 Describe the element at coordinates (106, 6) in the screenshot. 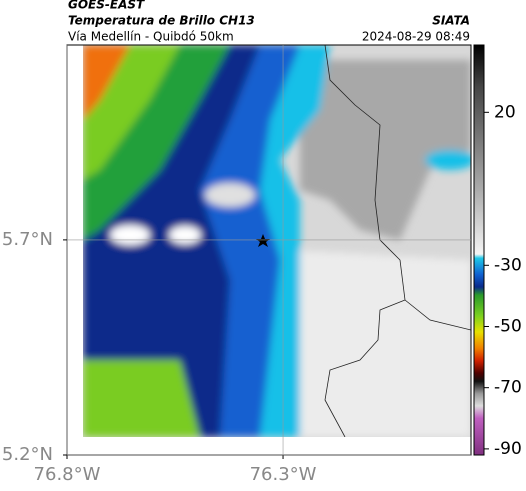

I see `title: GOES-EAST` at that location.